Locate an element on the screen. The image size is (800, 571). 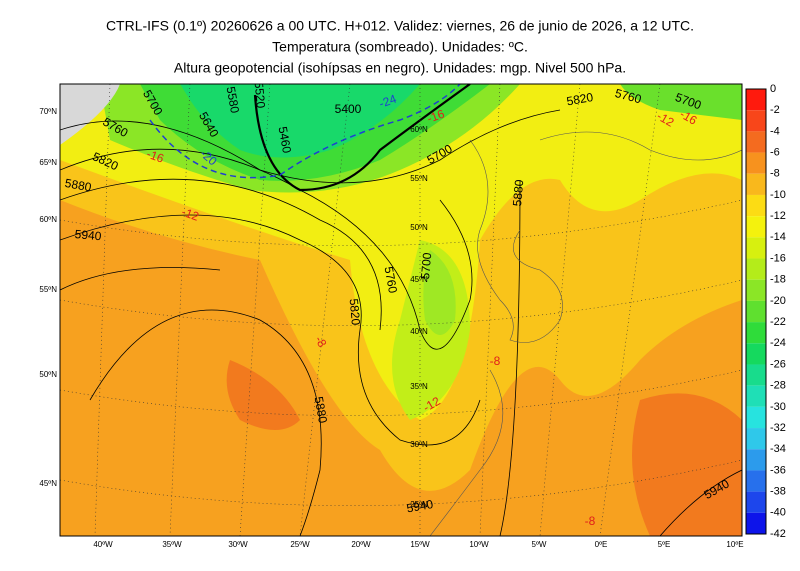
lat-label: 50ºN is located at coordinates (48, 374).